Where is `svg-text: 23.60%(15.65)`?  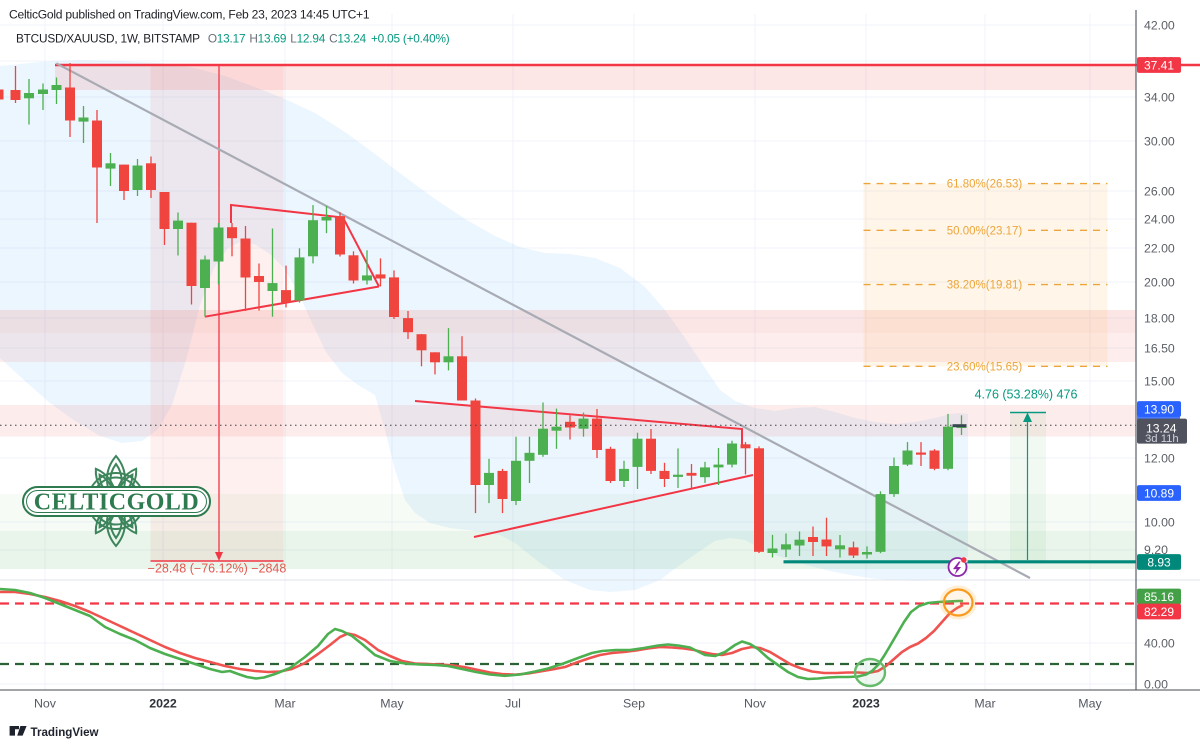 svg-text: 23.60%(15.65) is located at coordinates (985, 367).